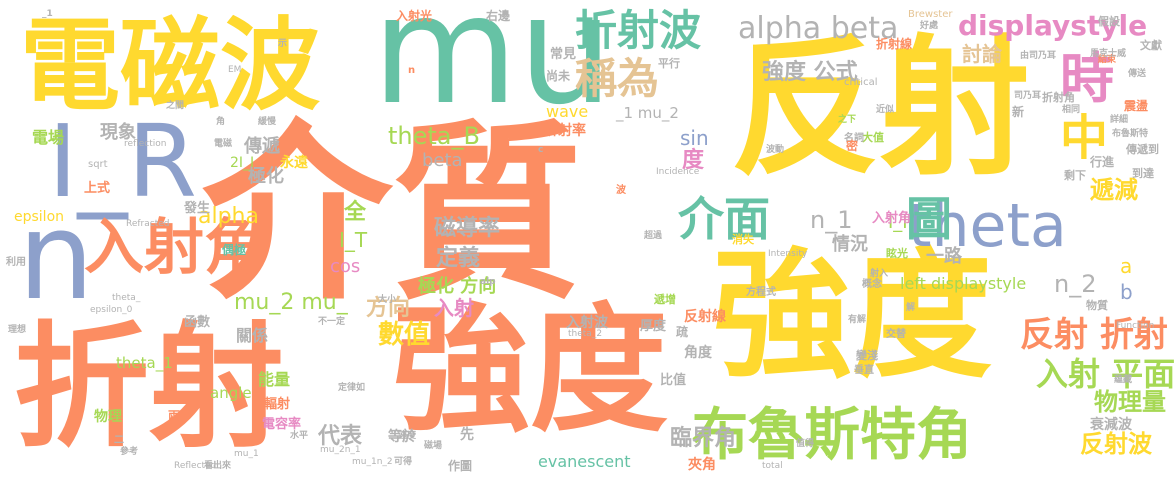  What do you see at coordinates (47, 14) in the screenshot?
I see `word: _1` at bounding box center [47, 14].